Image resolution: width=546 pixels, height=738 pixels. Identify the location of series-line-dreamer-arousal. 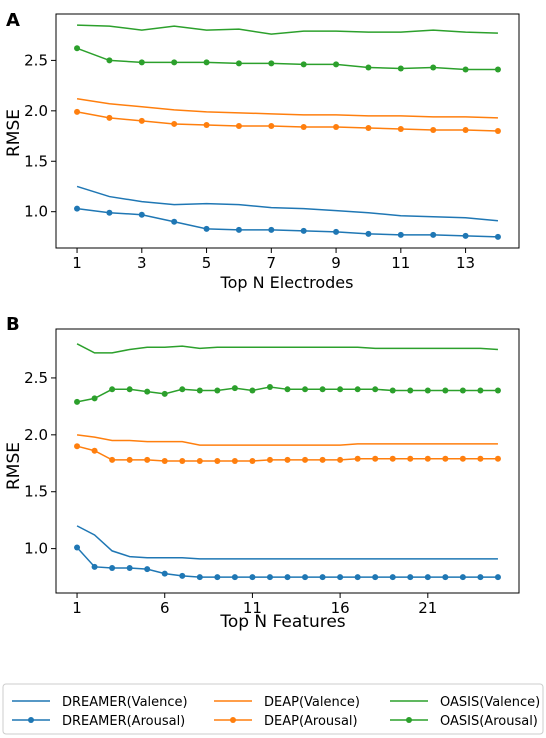
(287, 222).